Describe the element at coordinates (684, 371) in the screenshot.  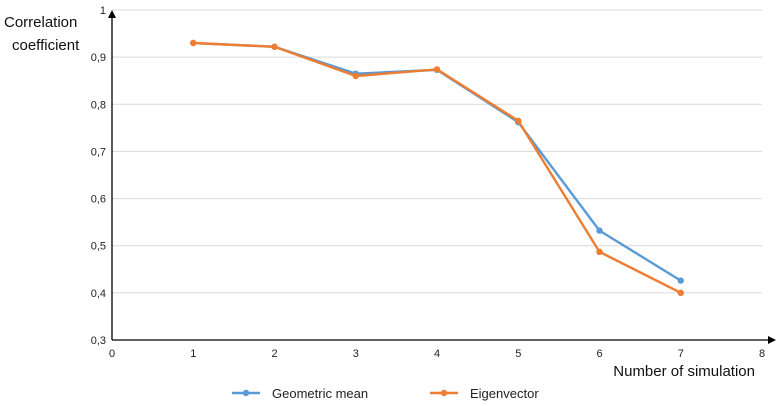
I see `x-axis-label: Number of simulation` at that location.